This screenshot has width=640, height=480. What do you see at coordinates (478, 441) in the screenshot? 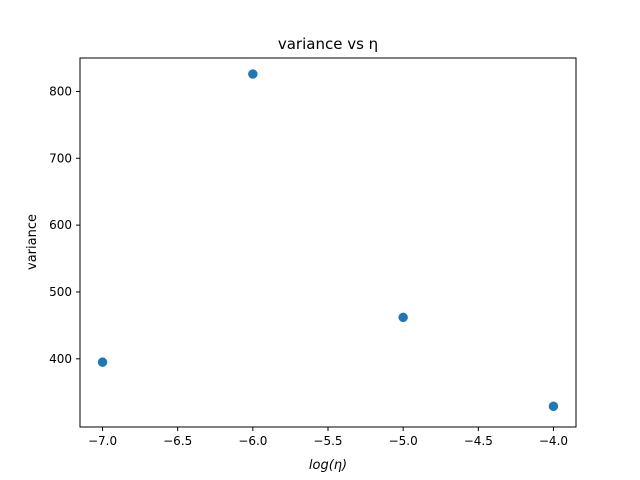
I see `x-tick-label: −4.5` at bounding box center [478, 441].